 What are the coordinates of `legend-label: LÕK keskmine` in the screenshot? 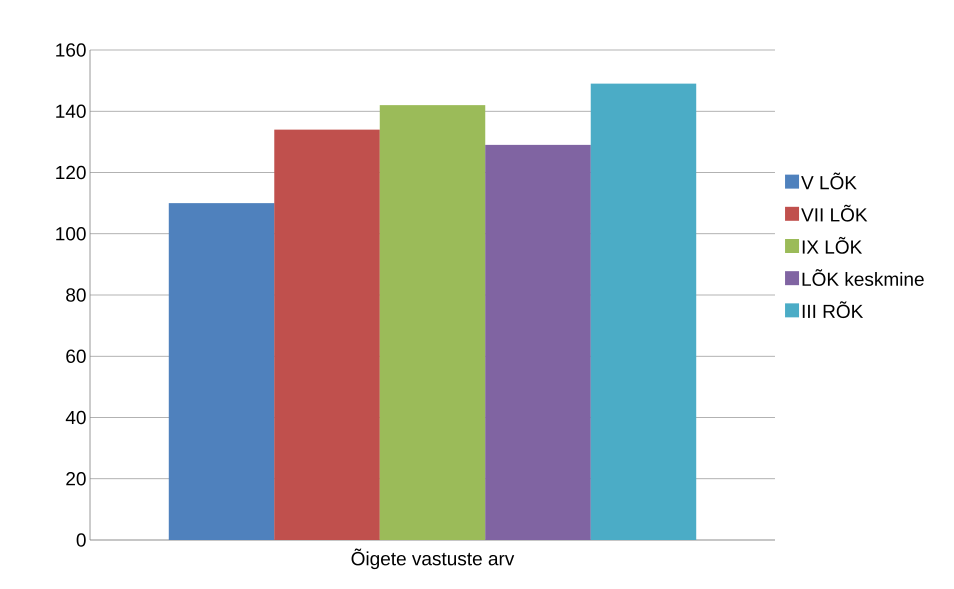 It's located at (863, 277).